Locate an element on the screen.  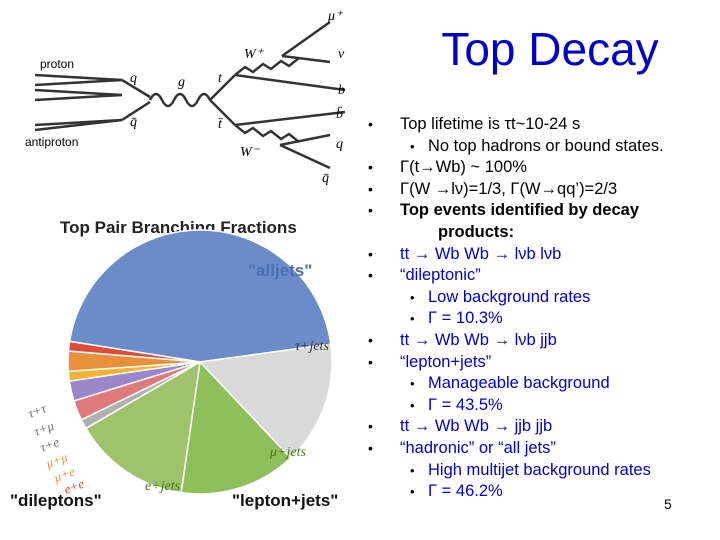
feynman-diagram is located at coordinates (190, 95).